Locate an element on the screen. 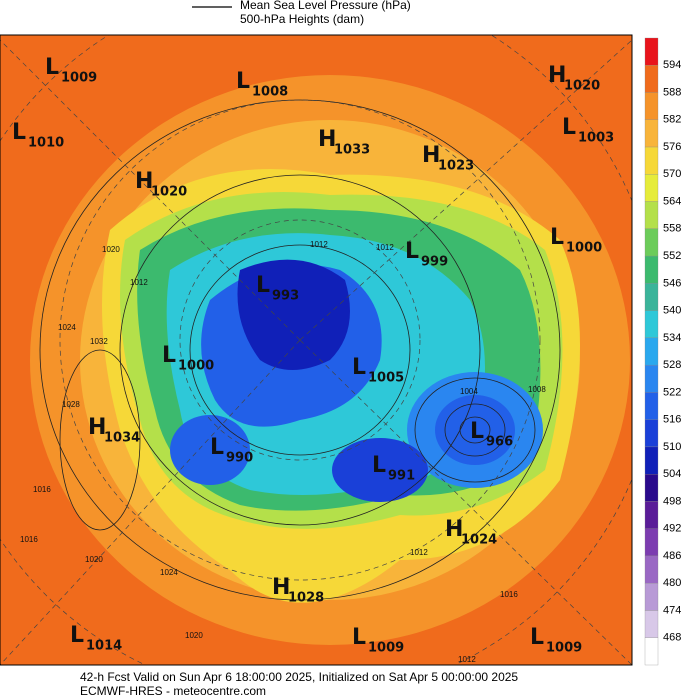 The width and height of the screenshot is (681, 700). contour-label: 1028 is located at coordinates (71, 404).